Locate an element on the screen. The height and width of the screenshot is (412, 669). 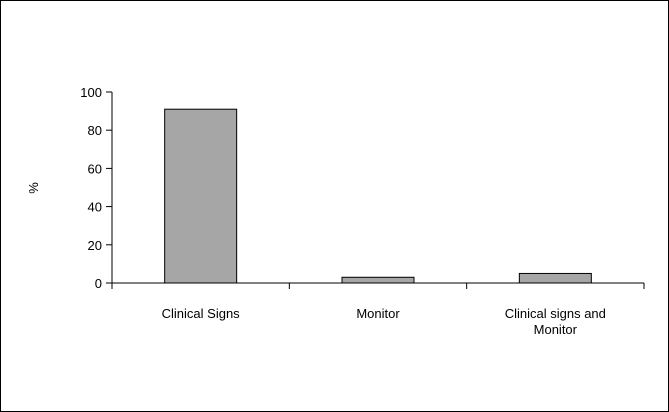
x-tick-label: Clinical Signs is located at coordinates (201, 313).